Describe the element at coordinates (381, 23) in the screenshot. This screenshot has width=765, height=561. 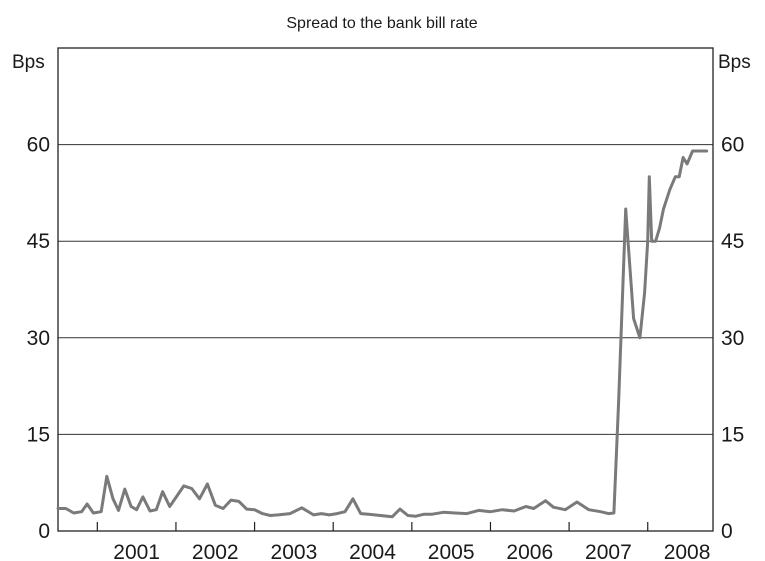
I see `chart-title: Spread to the bank bill rate` at that location.